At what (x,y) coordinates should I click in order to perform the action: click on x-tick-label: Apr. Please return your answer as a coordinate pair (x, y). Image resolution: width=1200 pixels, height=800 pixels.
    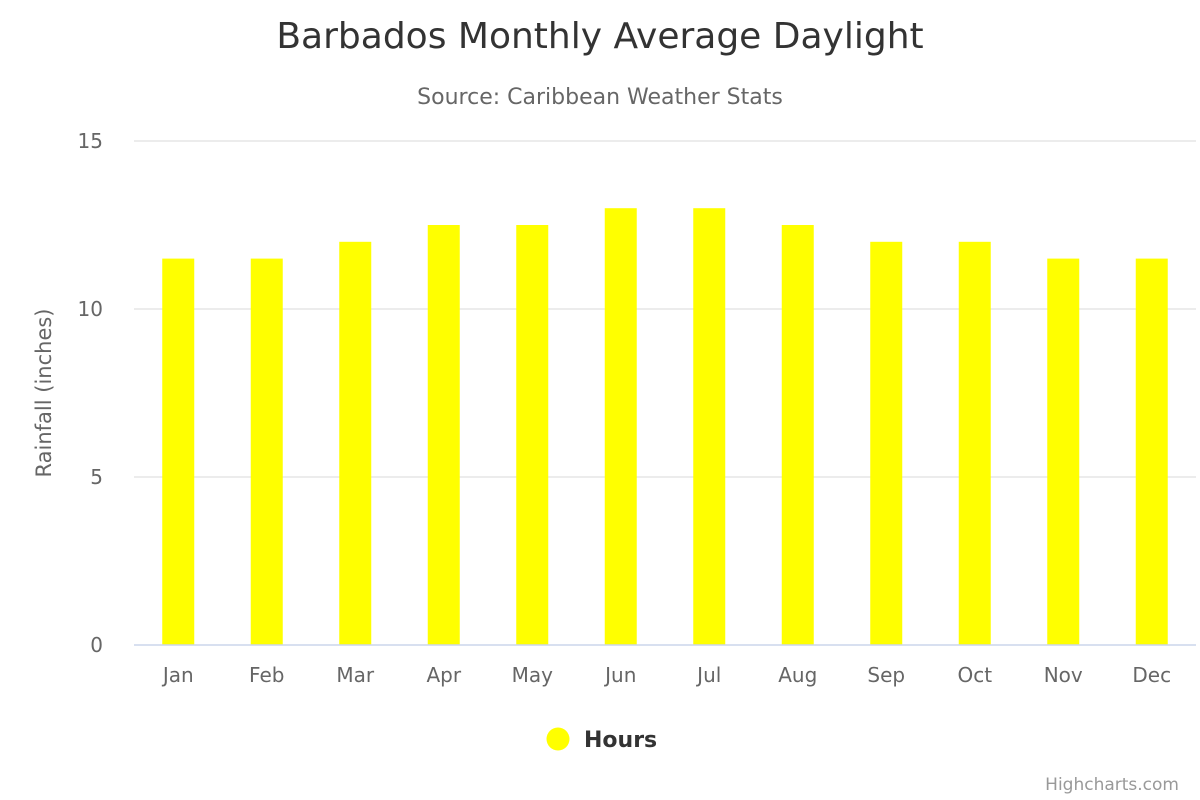
    Looking at the image, I should click on (443, 675).